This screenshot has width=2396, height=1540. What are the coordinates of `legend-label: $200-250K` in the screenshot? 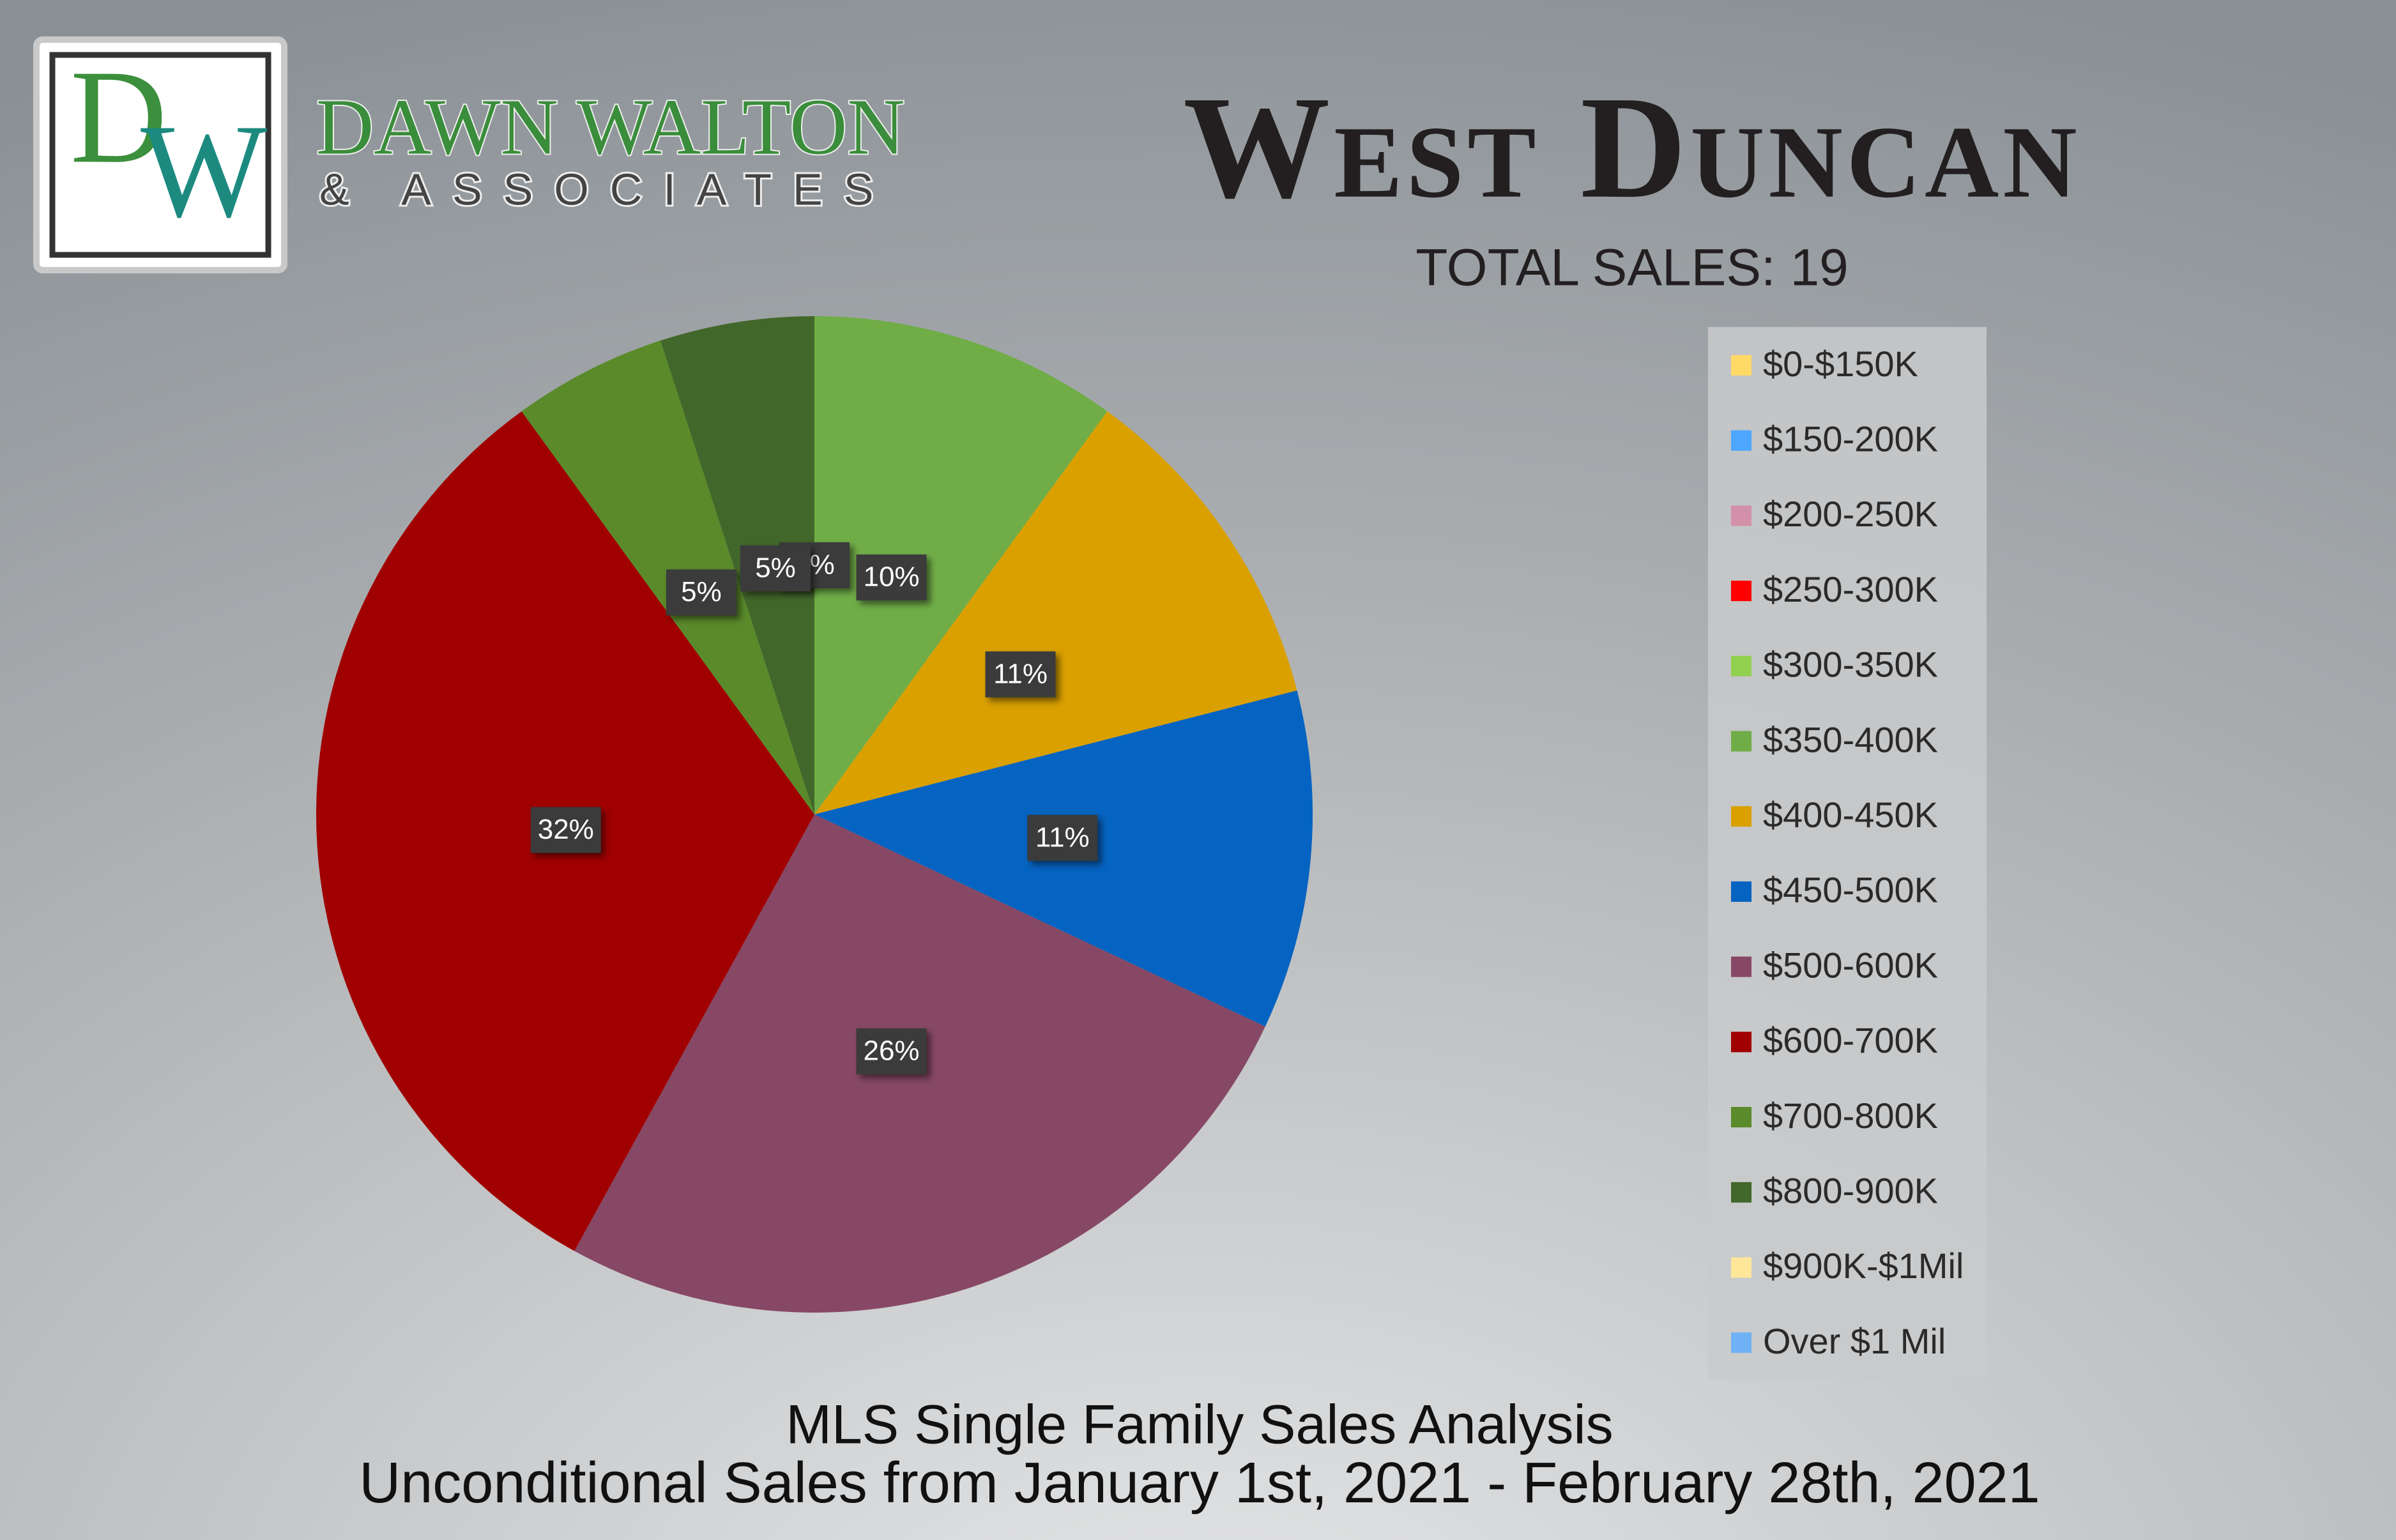 It's located at (1850, 514).